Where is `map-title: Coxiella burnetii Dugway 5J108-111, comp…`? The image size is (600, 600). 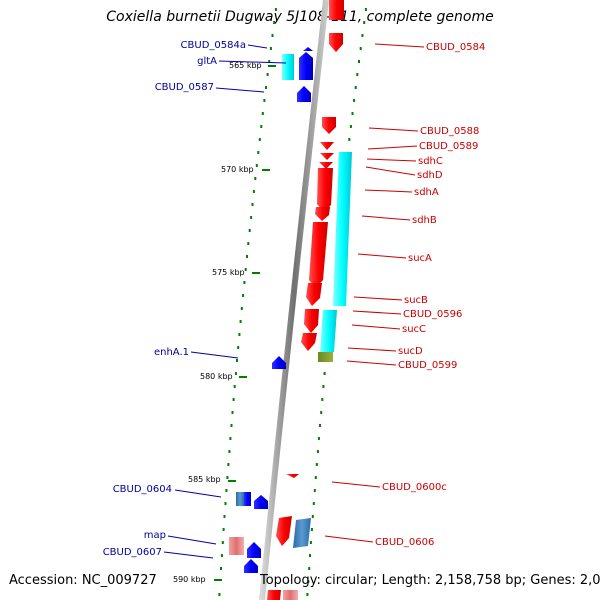 map-title: Coxiella burnetii Dugway 5J108-111, comp… is located at coordinates (300, 17).